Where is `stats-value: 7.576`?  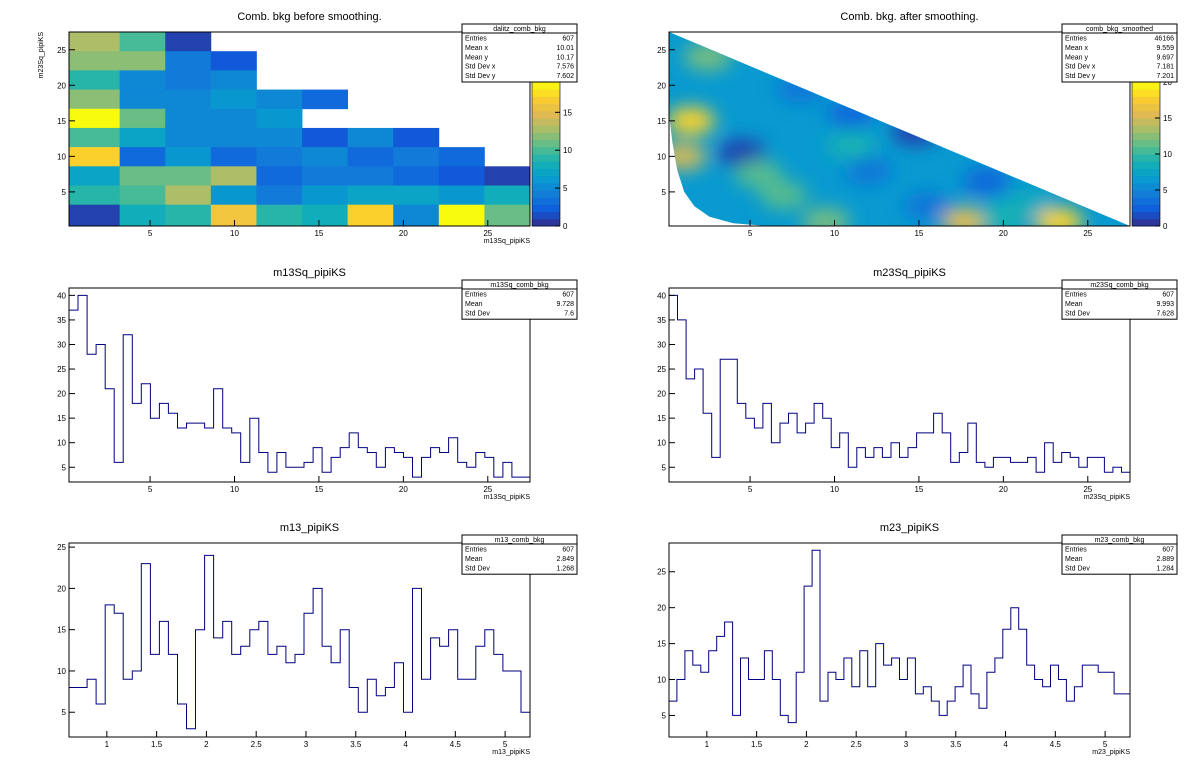
stats-value: 7.576 is located at coordinates (565, 67).